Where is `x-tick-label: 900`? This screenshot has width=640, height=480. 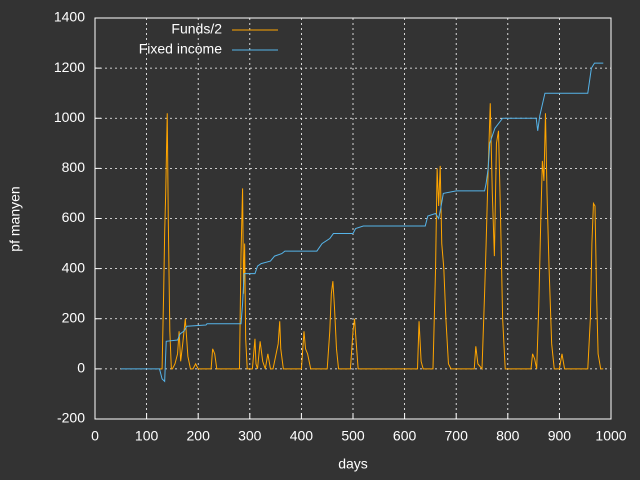
x-tick-label: 900 is located at coordinates (560, 436).